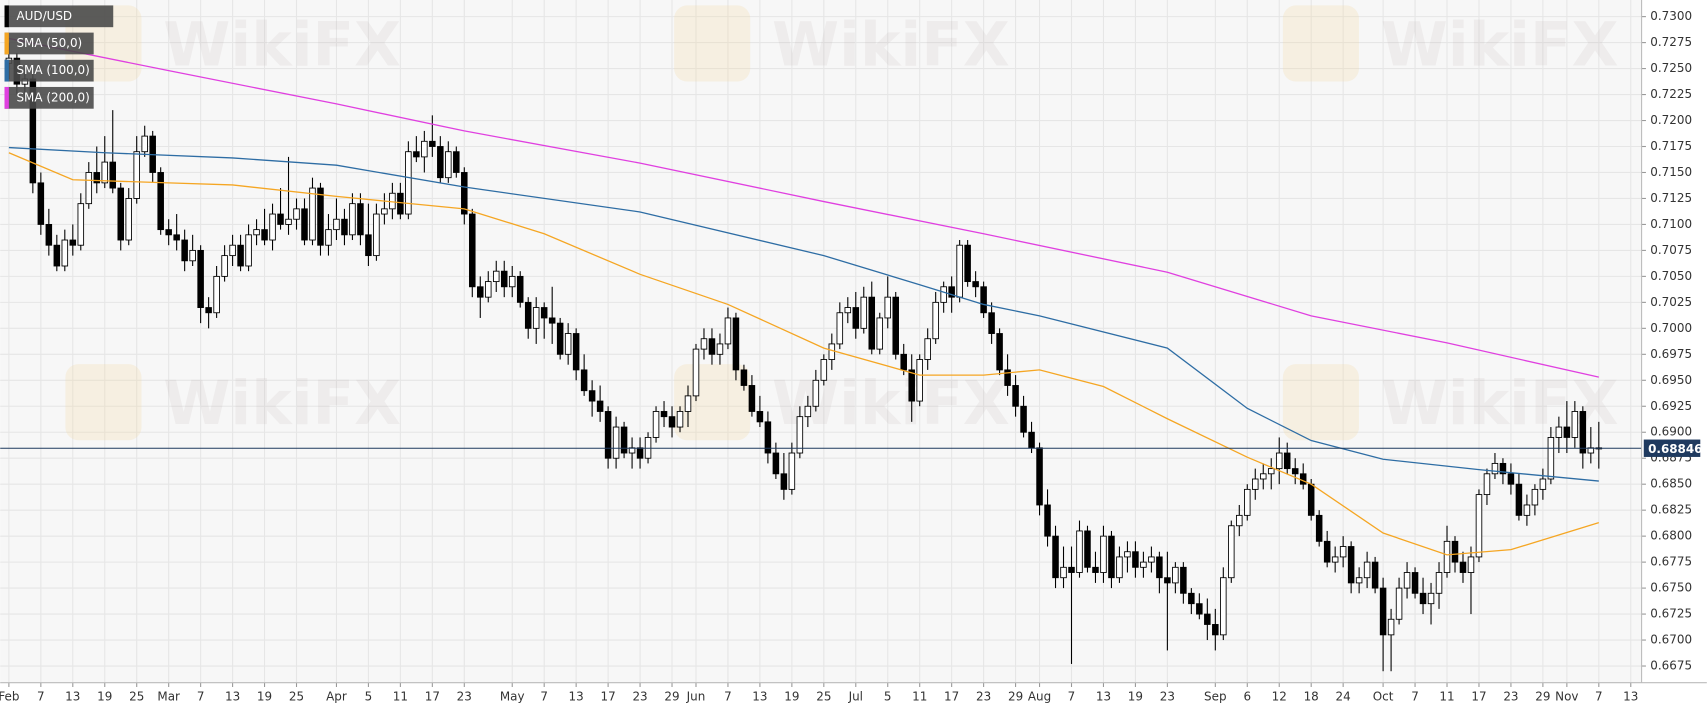  What do you see at coordinates (49, 43) in the screenshot?
I see `legend-box` at bounding box center [49, 43].